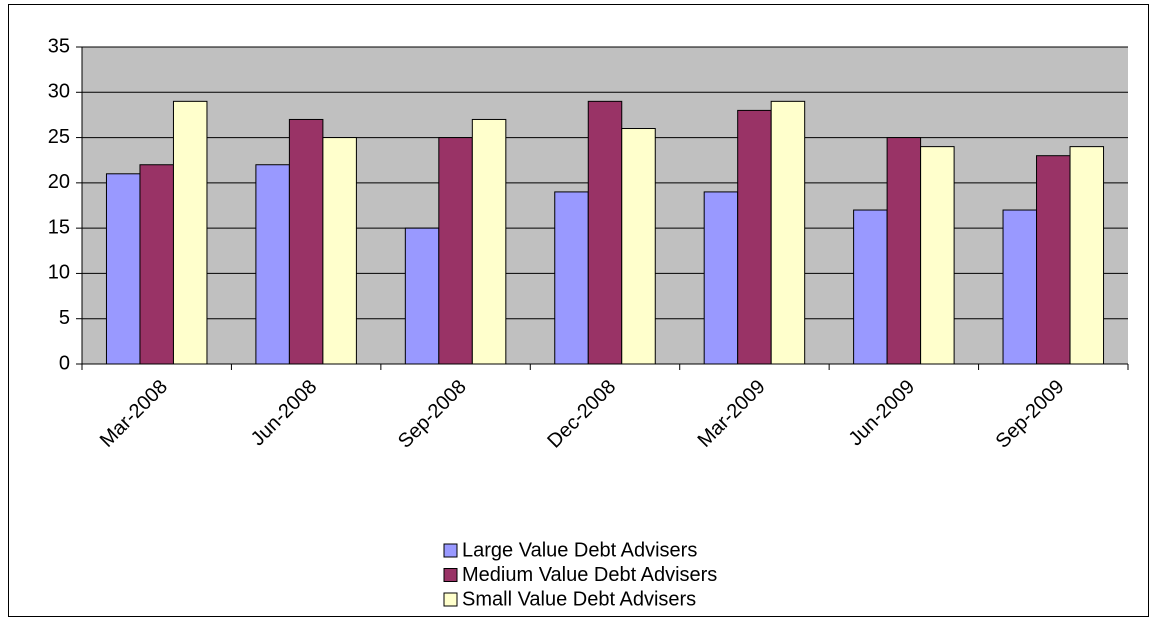 This screenshot has height=620, width=1154. Describe the element at coordinates (59, 92) in the screenshot. I see `y-tick-label: 30` at that location.